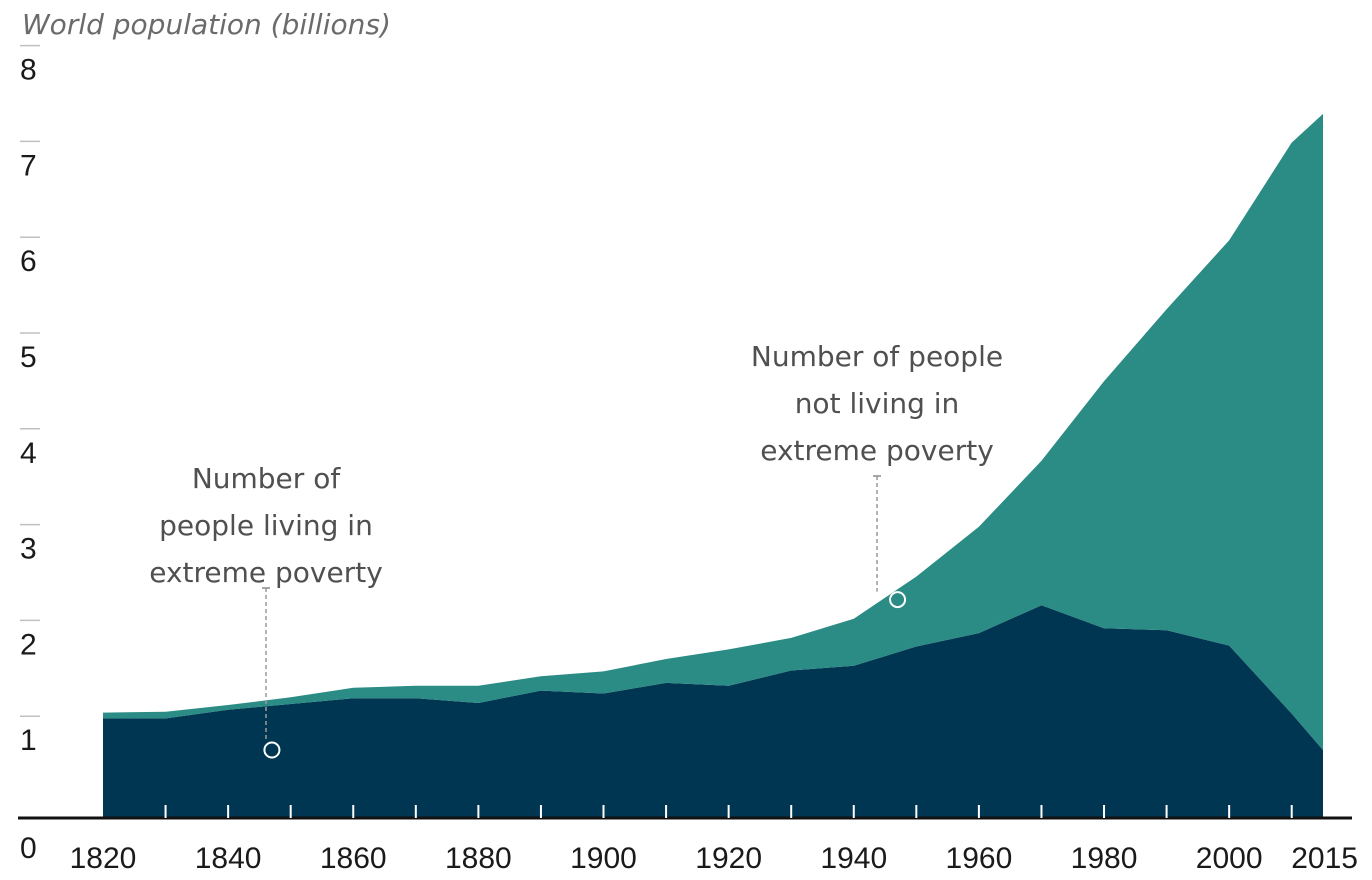  What do you see at coordinates (728, 858) in the screenshot?
I see `x-tick-label: 1920` at bounding box center [728, 858].